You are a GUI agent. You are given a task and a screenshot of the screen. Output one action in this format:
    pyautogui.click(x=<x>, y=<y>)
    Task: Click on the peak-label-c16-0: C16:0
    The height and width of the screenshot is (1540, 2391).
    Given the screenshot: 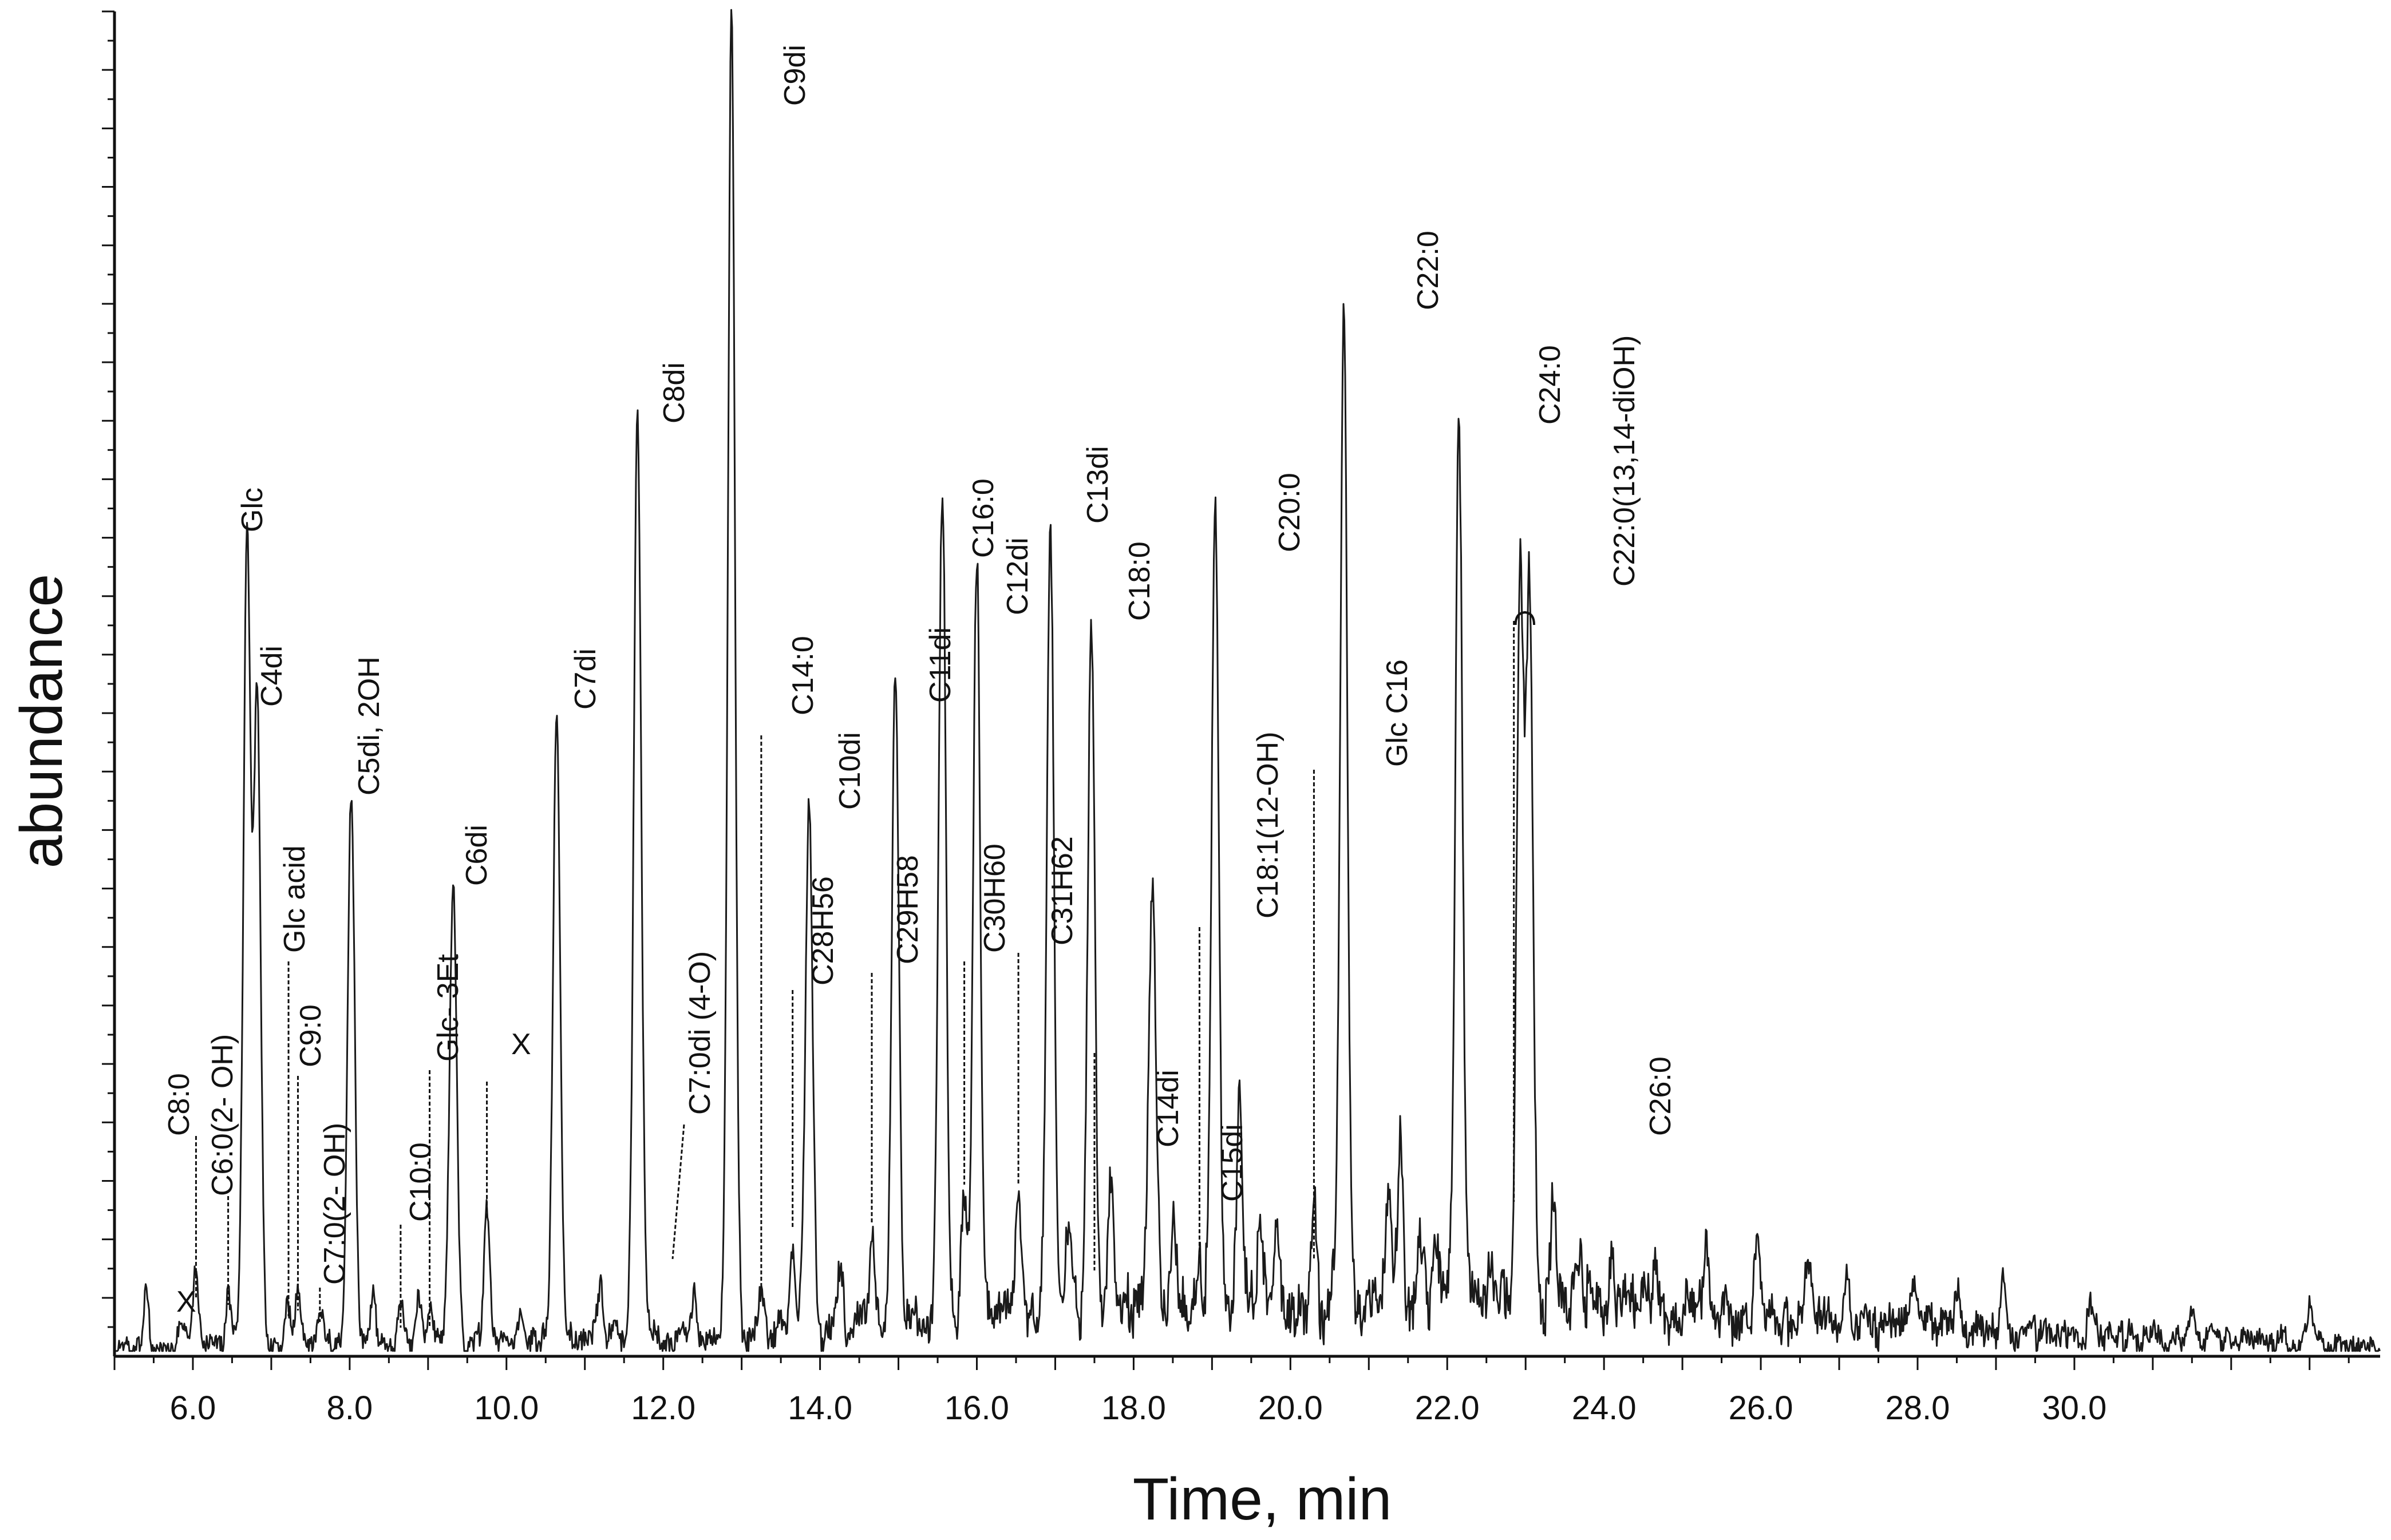 What is the action you would take?
    pyautogui.click(x=984, y=518)
    